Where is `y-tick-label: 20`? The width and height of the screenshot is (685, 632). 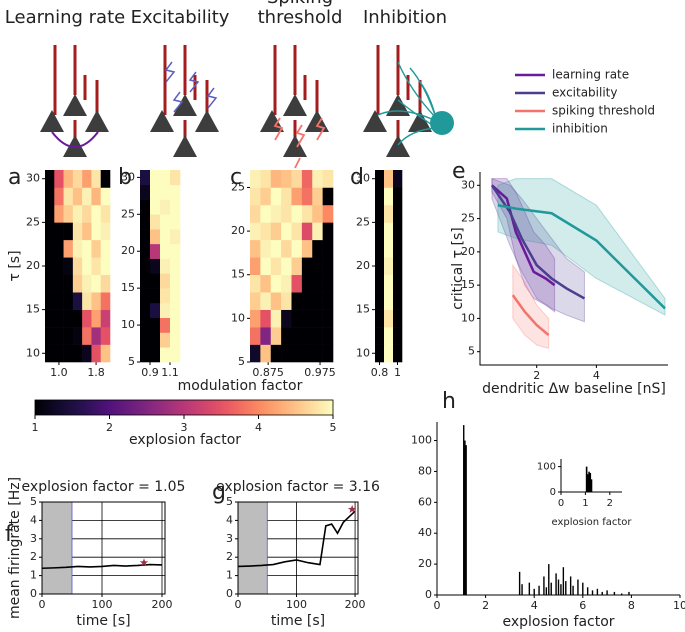
y-tick-label: 20 is located at coordinates (33, 265).